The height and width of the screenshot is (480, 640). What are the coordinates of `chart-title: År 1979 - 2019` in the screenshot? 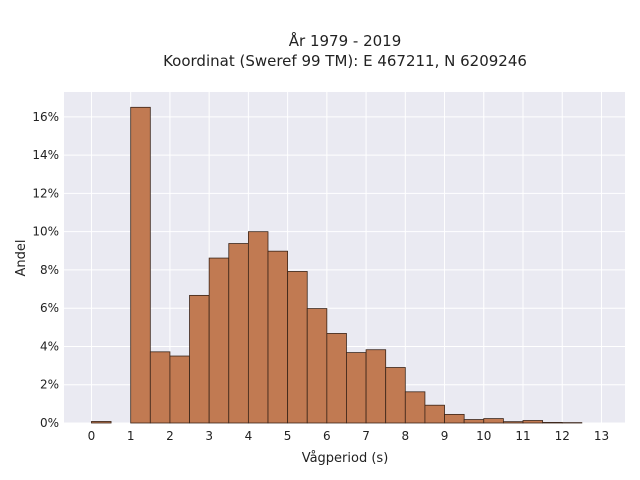 It's located at (345, 40).